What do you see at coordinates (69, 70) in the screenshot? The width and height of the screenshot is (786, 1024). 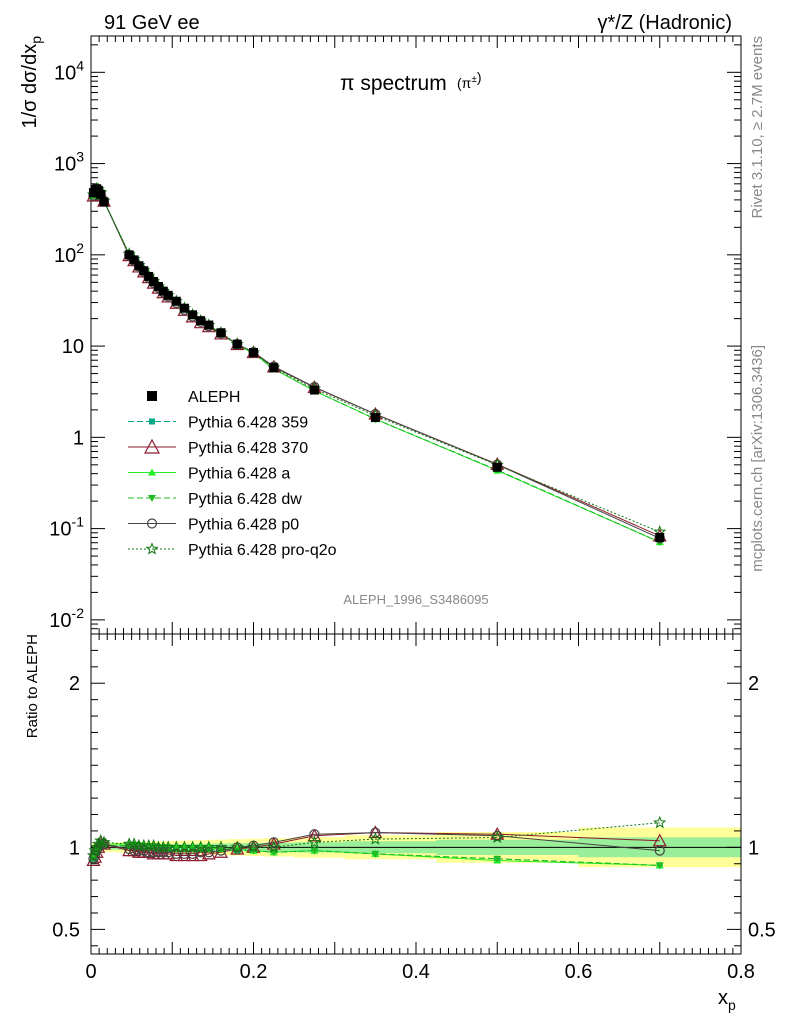 I see `y-tick-label: 10⁴` at bounding box center [69, 70].